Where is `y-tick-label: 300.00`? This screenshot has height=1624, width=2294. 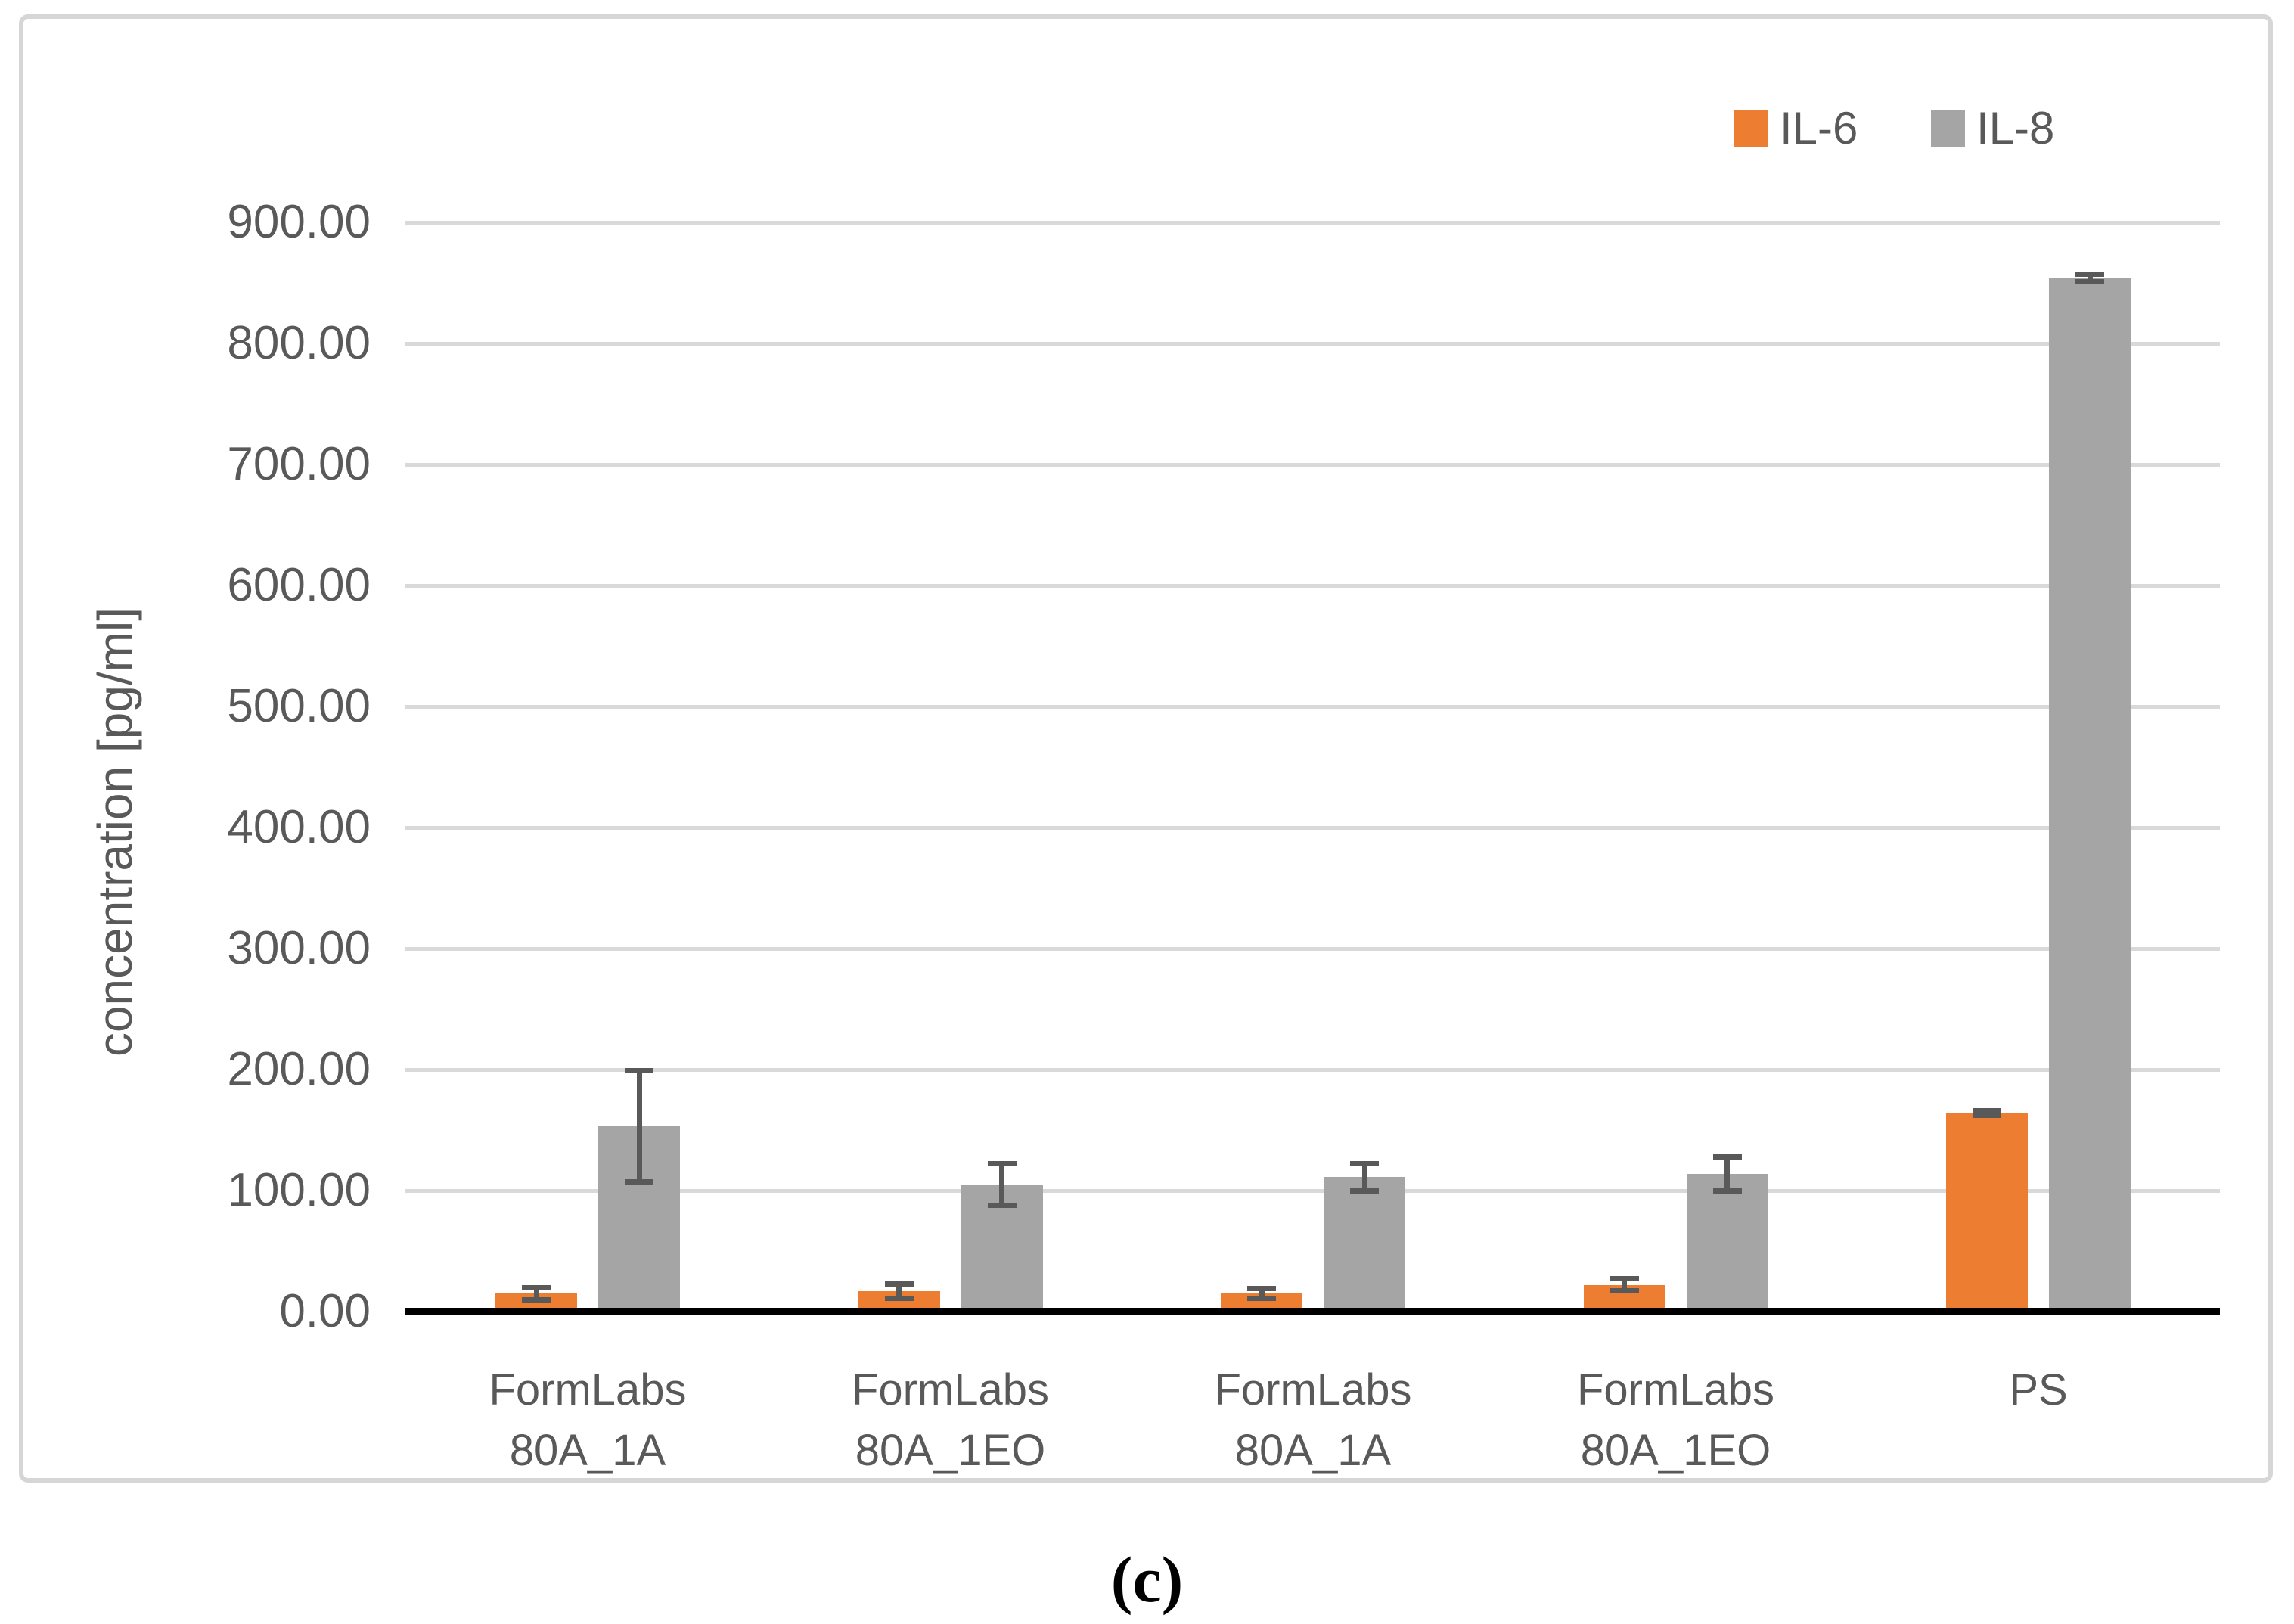 y-tick-label: 300.00 is located at coordinates (299, 948).